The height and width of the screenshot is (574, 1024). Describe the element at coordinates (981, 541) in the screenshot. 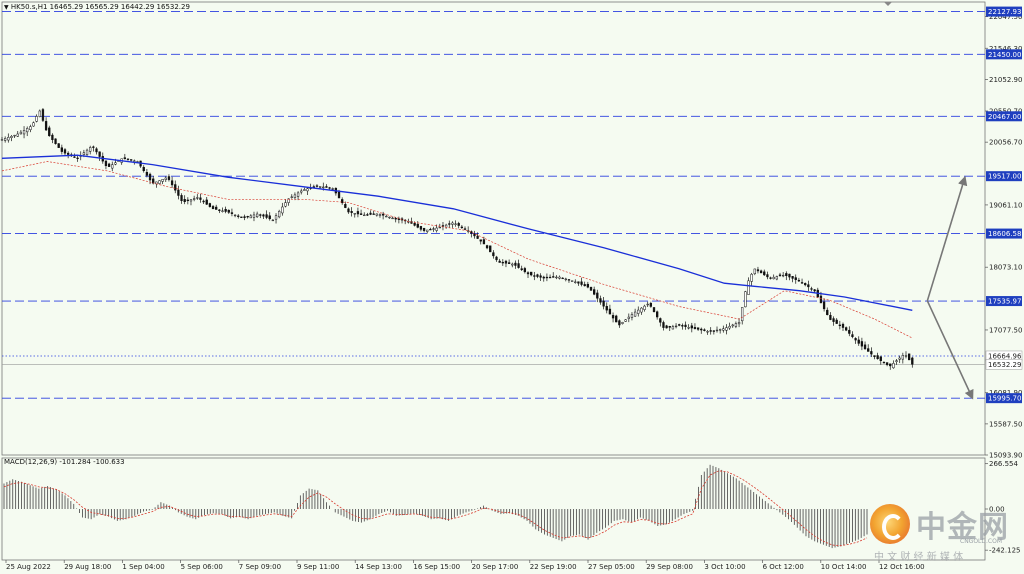

I see `watermark-brand-en: CNGOLD.COM` at that location.